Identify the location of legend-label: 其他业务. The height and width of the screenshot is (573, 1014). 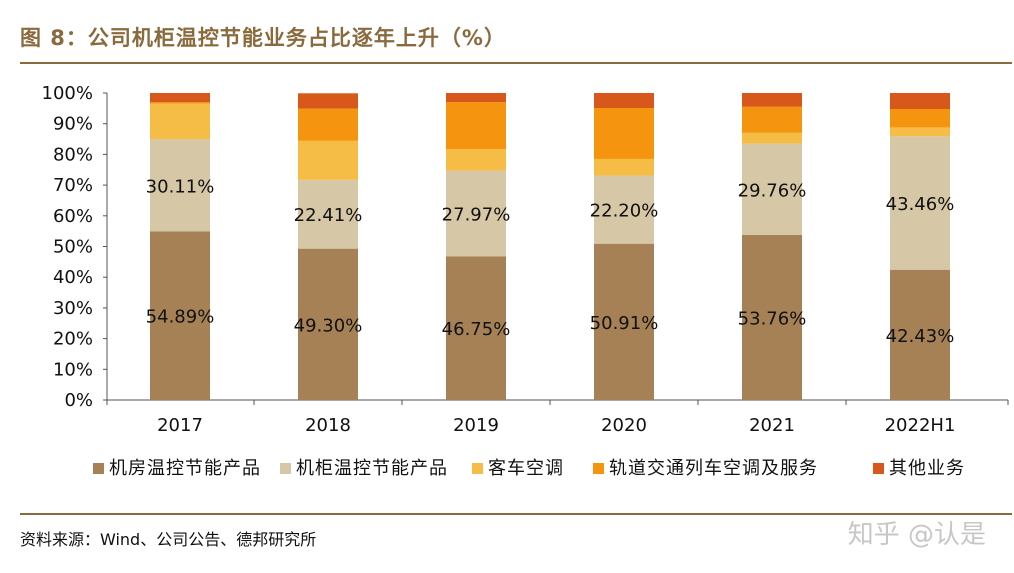
(927, 468).